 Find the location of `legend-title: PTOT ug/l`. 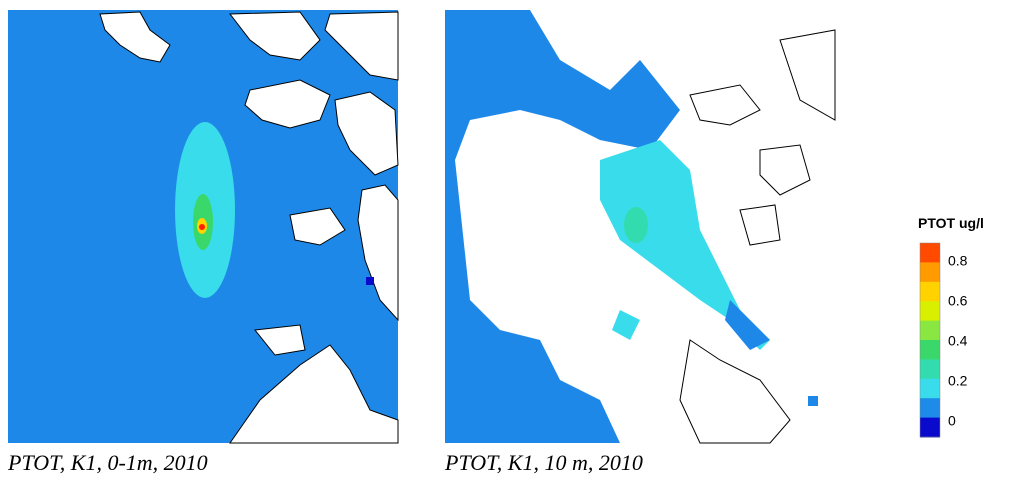

legend-title: PTOT ug/l is located at coordinates (951, 223).